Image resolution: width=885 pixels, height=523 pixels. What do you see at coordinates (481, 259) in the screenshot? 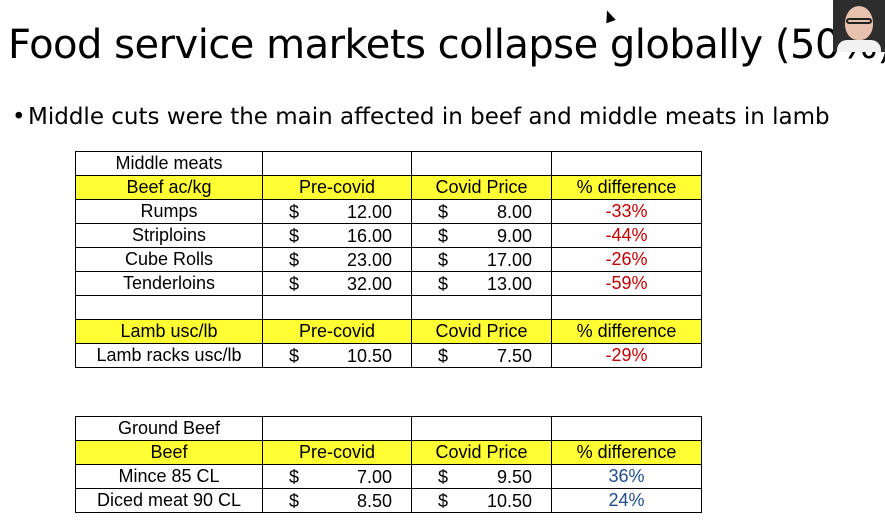
I see `covid-price-cell: $17.00` at bounding box center [481, 259].